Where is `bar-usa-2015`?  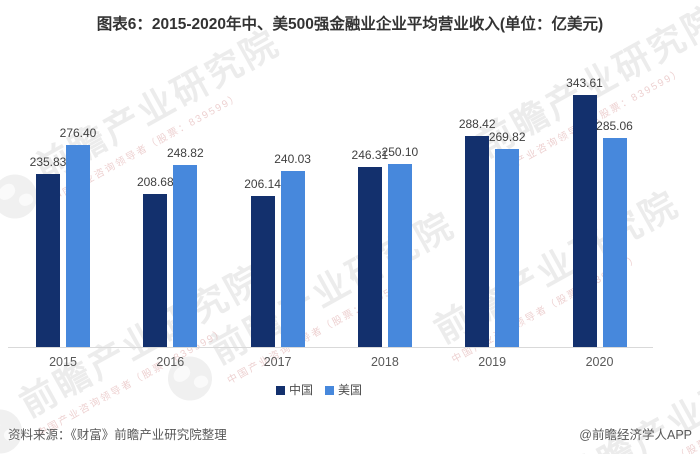 bar-usa-2015 is located at coordinates (78, 245).